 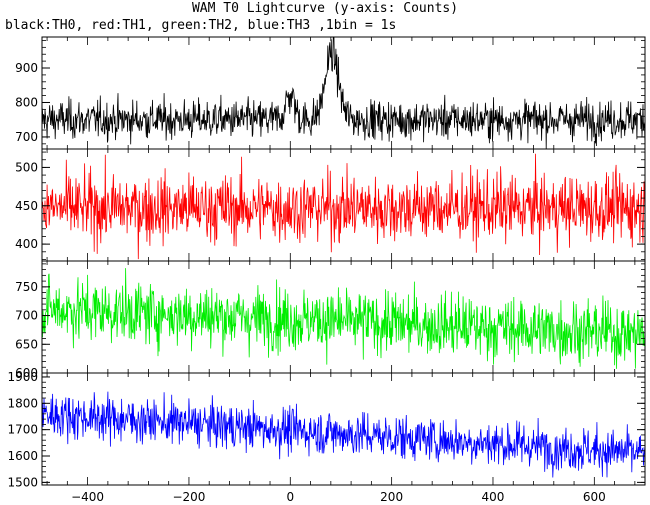 I want to click on x-tick-label: 0, so click(x=290, y=497).